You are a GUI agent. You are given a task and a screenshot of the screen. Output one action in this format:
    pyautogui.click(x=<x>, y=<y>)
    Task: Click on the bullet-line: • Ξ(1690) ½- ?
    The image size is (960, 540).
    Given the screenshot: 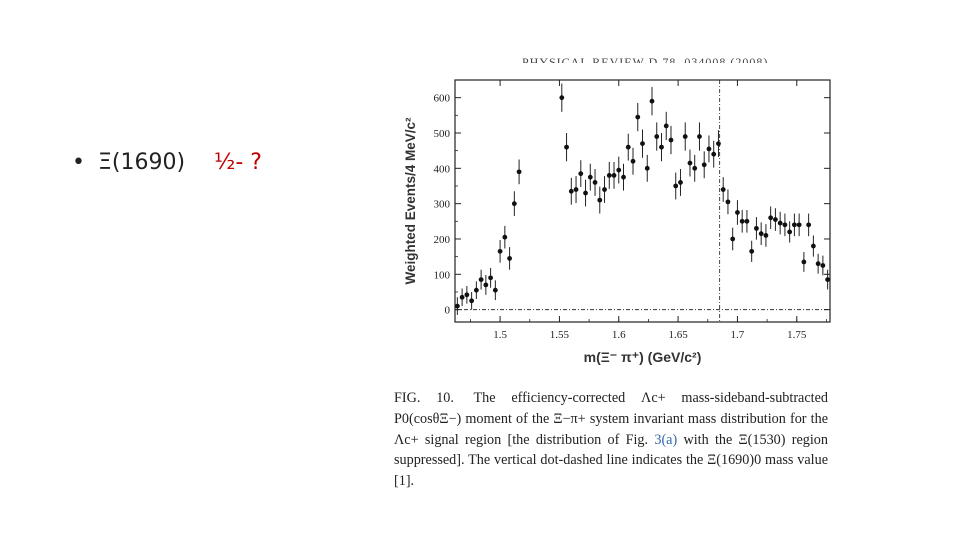 What is the action you would take?
    pyautogui.click(x=167, y=162)
    